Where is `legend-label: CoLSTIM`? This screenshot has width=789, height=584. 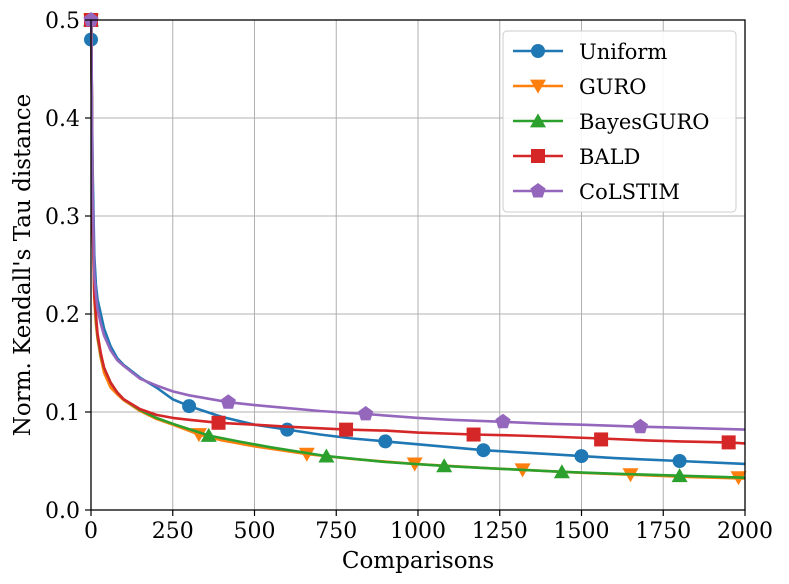
legend-label: CoLSTIM is located at coordinates (629, 192).